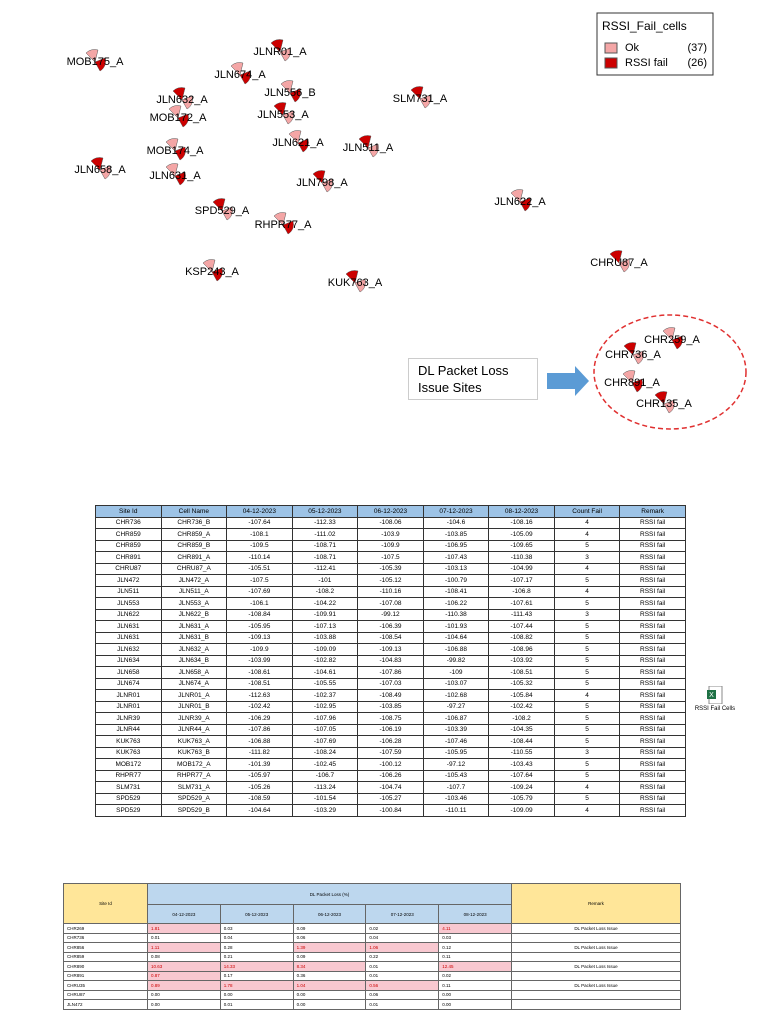 The width and height of the screenshot is (768, 1024). Describe the element at coordinates (611, 63) in the screenshot. I see `legend-swatch` at that location.